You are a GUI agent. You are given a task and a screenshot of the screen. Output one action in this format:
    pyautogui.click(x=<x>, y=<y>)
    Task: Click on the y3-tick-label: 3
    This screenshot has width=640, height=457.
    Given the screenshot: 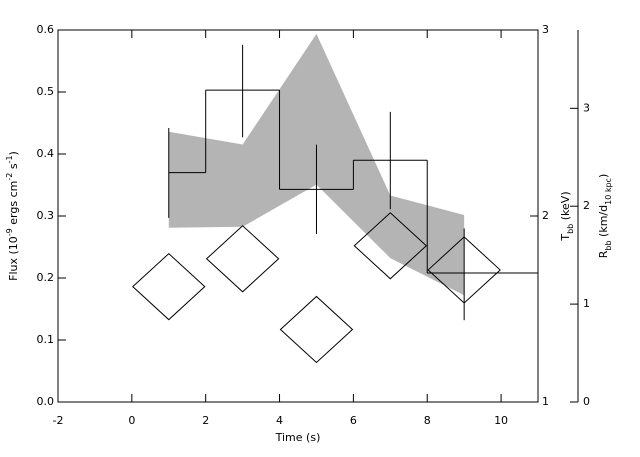 What is the action you would take?
    pyautogui.click(x=586, y=107)
    